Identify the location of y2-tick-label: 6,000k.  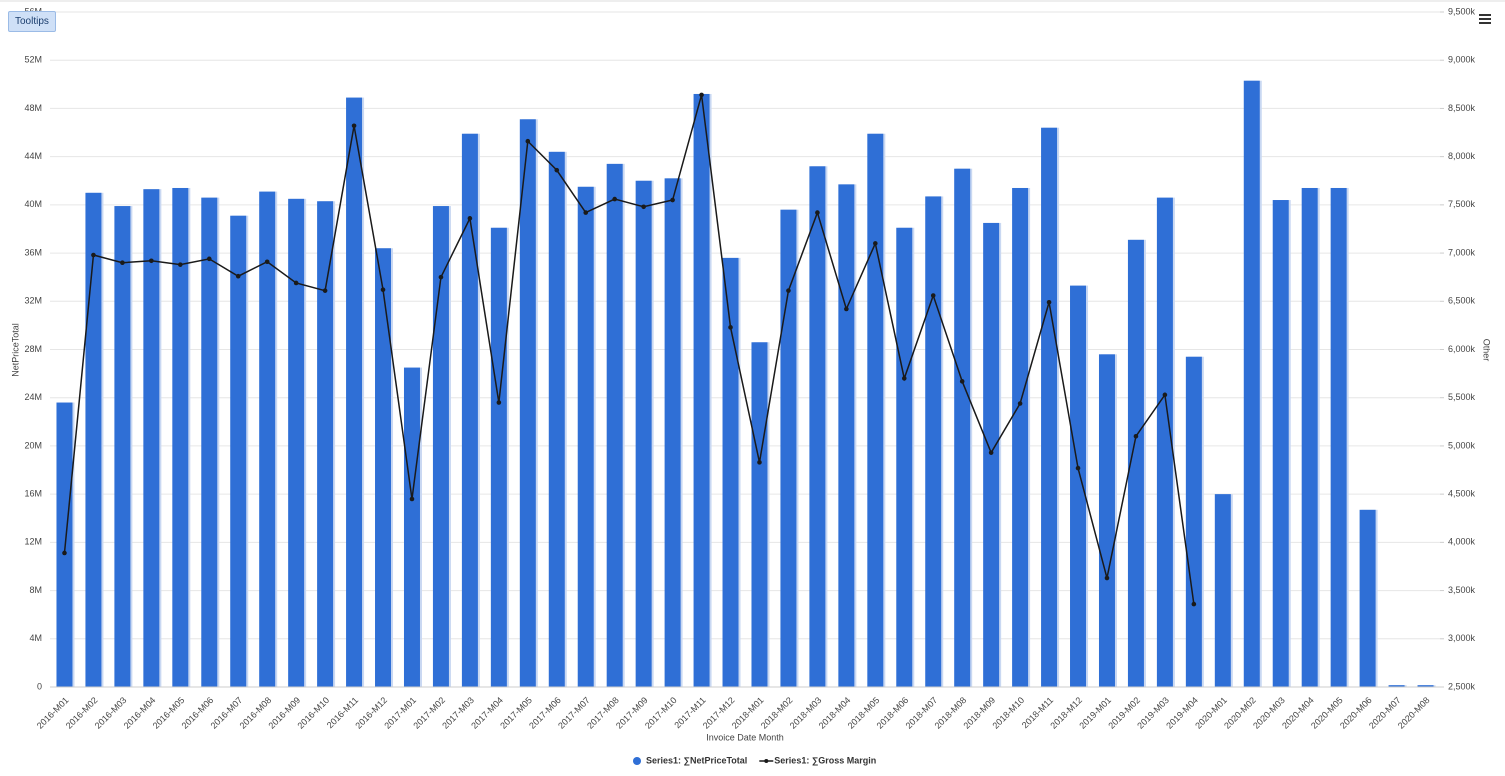
(1462, 349).